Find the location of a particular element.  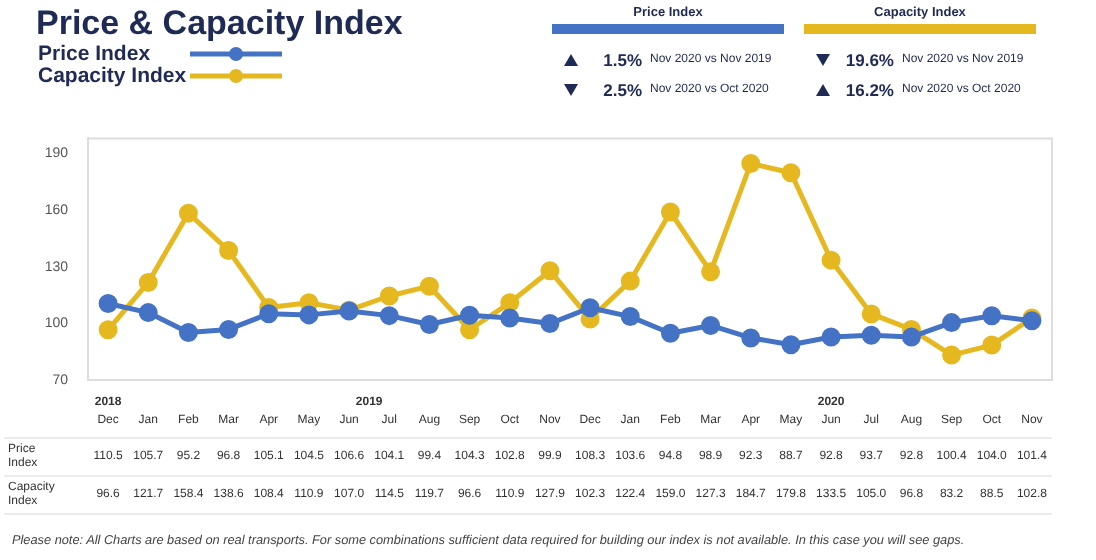

text: 2.5% is located at coordinates (621, 89).